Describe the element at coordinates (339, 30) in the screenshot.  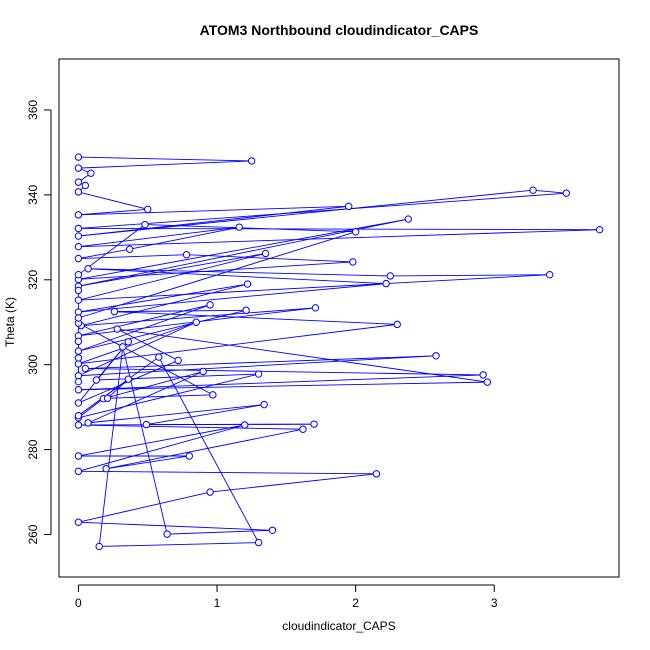
I see `chart-title: ATOM3 Northbound cloudindicator_CAPS` at that location.